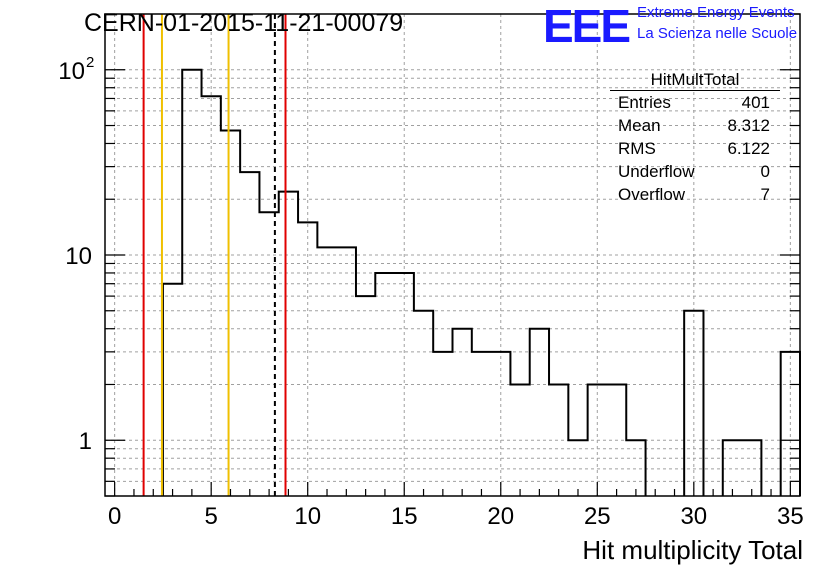 This screenshot has height=572, width=836. What do you see at coordinates (695, 125) in the screenshot?
I see `stats-row-mean: Mean 8.312` at bounding box center [695, 125].